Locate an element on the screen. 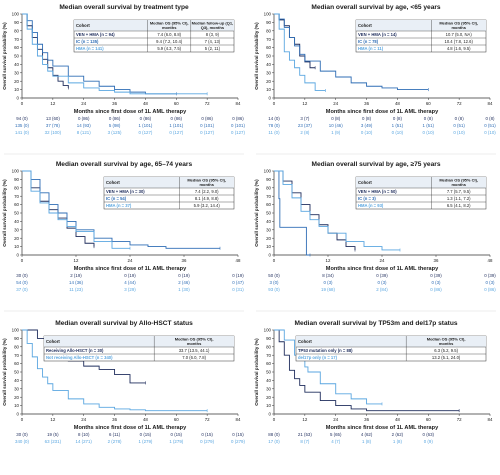 This screenshot has width=500, height=475. at-risk-value: 1 (30) is located at coordinates (184, 289).